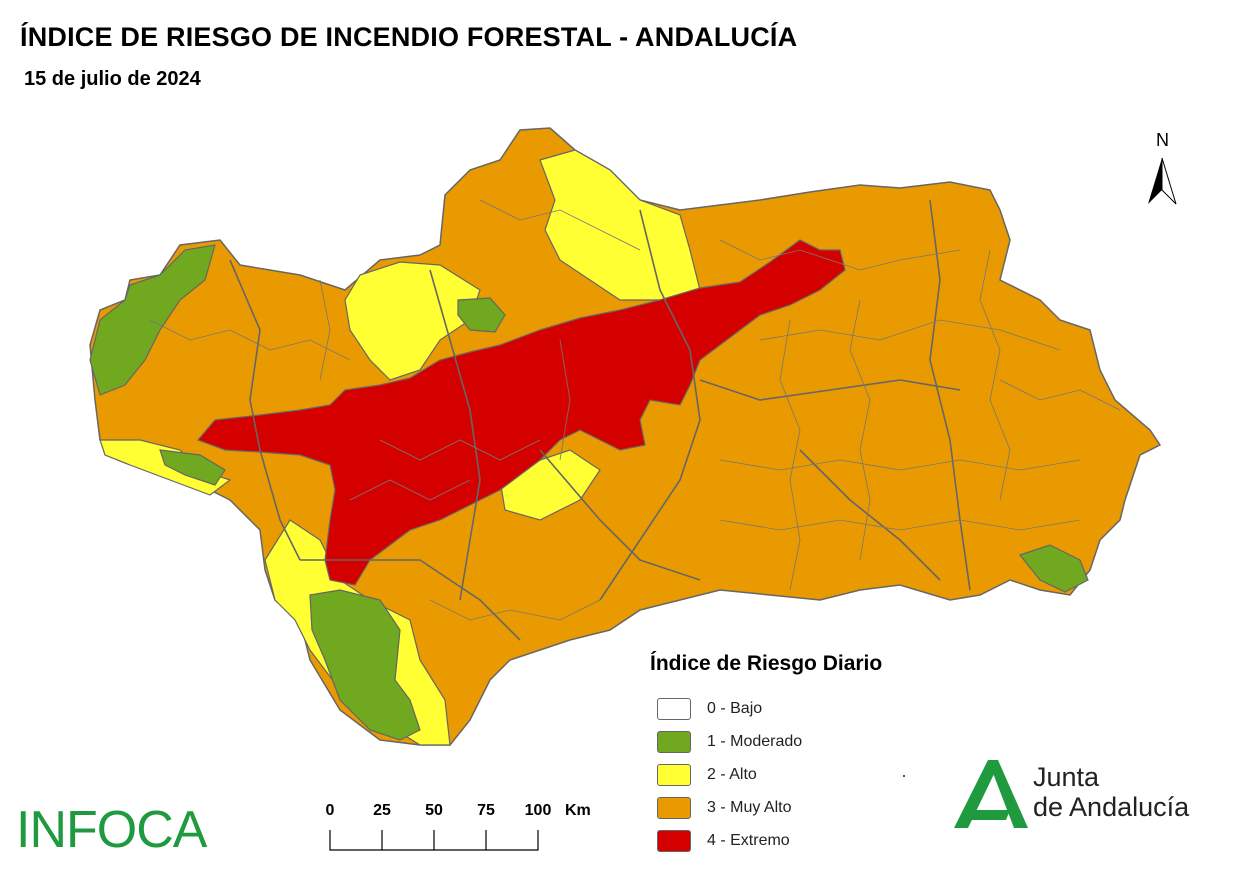 This screenshot has width=1239, height=875. I want to click on scale-tick-50: 50, so click(434, 810).